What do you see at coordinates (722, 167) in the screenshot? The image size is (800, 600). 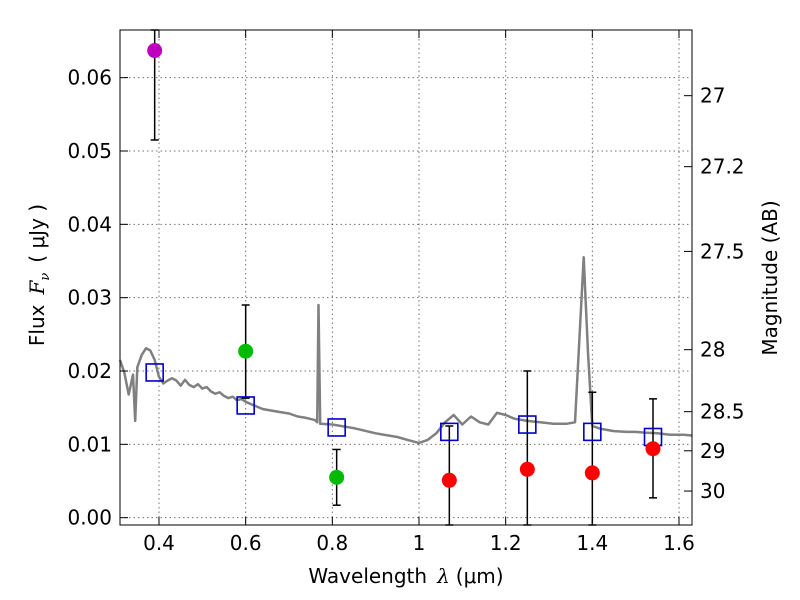 I see `y2-tick-label: 27.2` at bounding box center [722, 167].